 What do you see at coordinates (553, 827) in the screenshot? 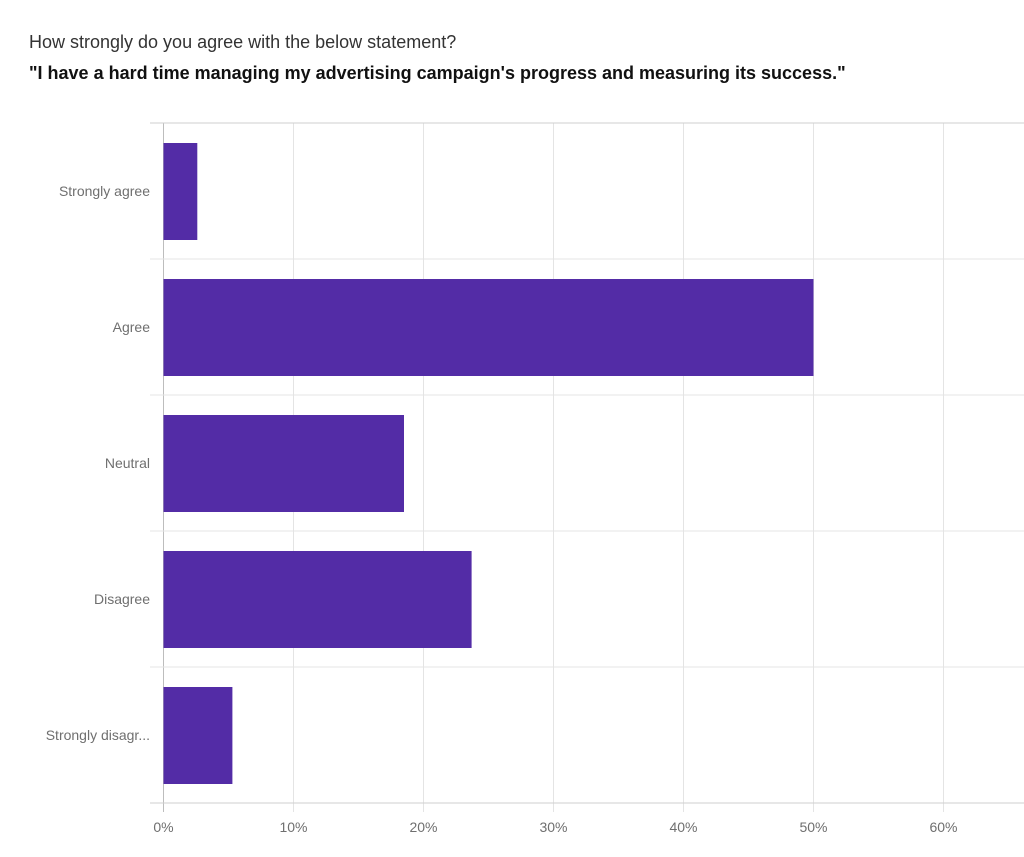
I see `x-tick-label: 30%` at bounding box center [553, 827].